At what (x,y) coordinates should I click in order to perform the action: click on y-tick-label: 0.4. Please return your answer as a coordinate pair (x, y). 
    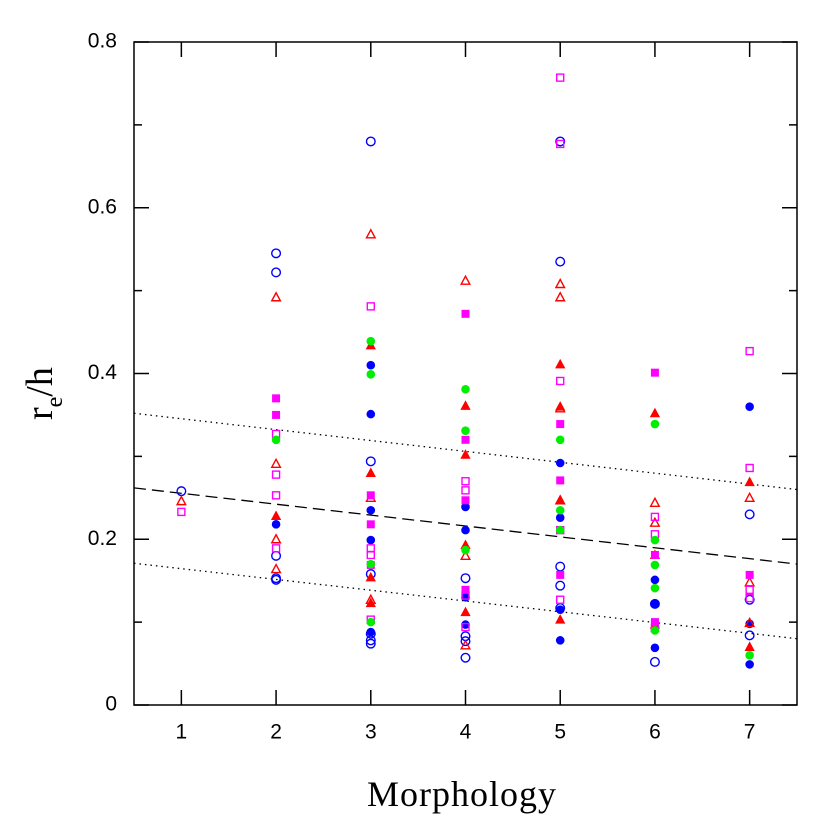
    Looking at the image, I should click on (103, 372).